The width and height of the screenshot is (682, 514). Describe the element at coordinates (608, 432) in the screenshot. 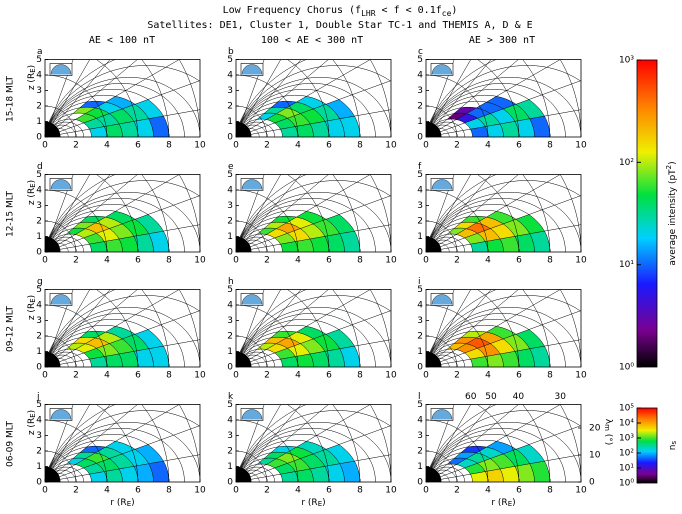

I see `y2-axis-label: λm (°)` at that location.